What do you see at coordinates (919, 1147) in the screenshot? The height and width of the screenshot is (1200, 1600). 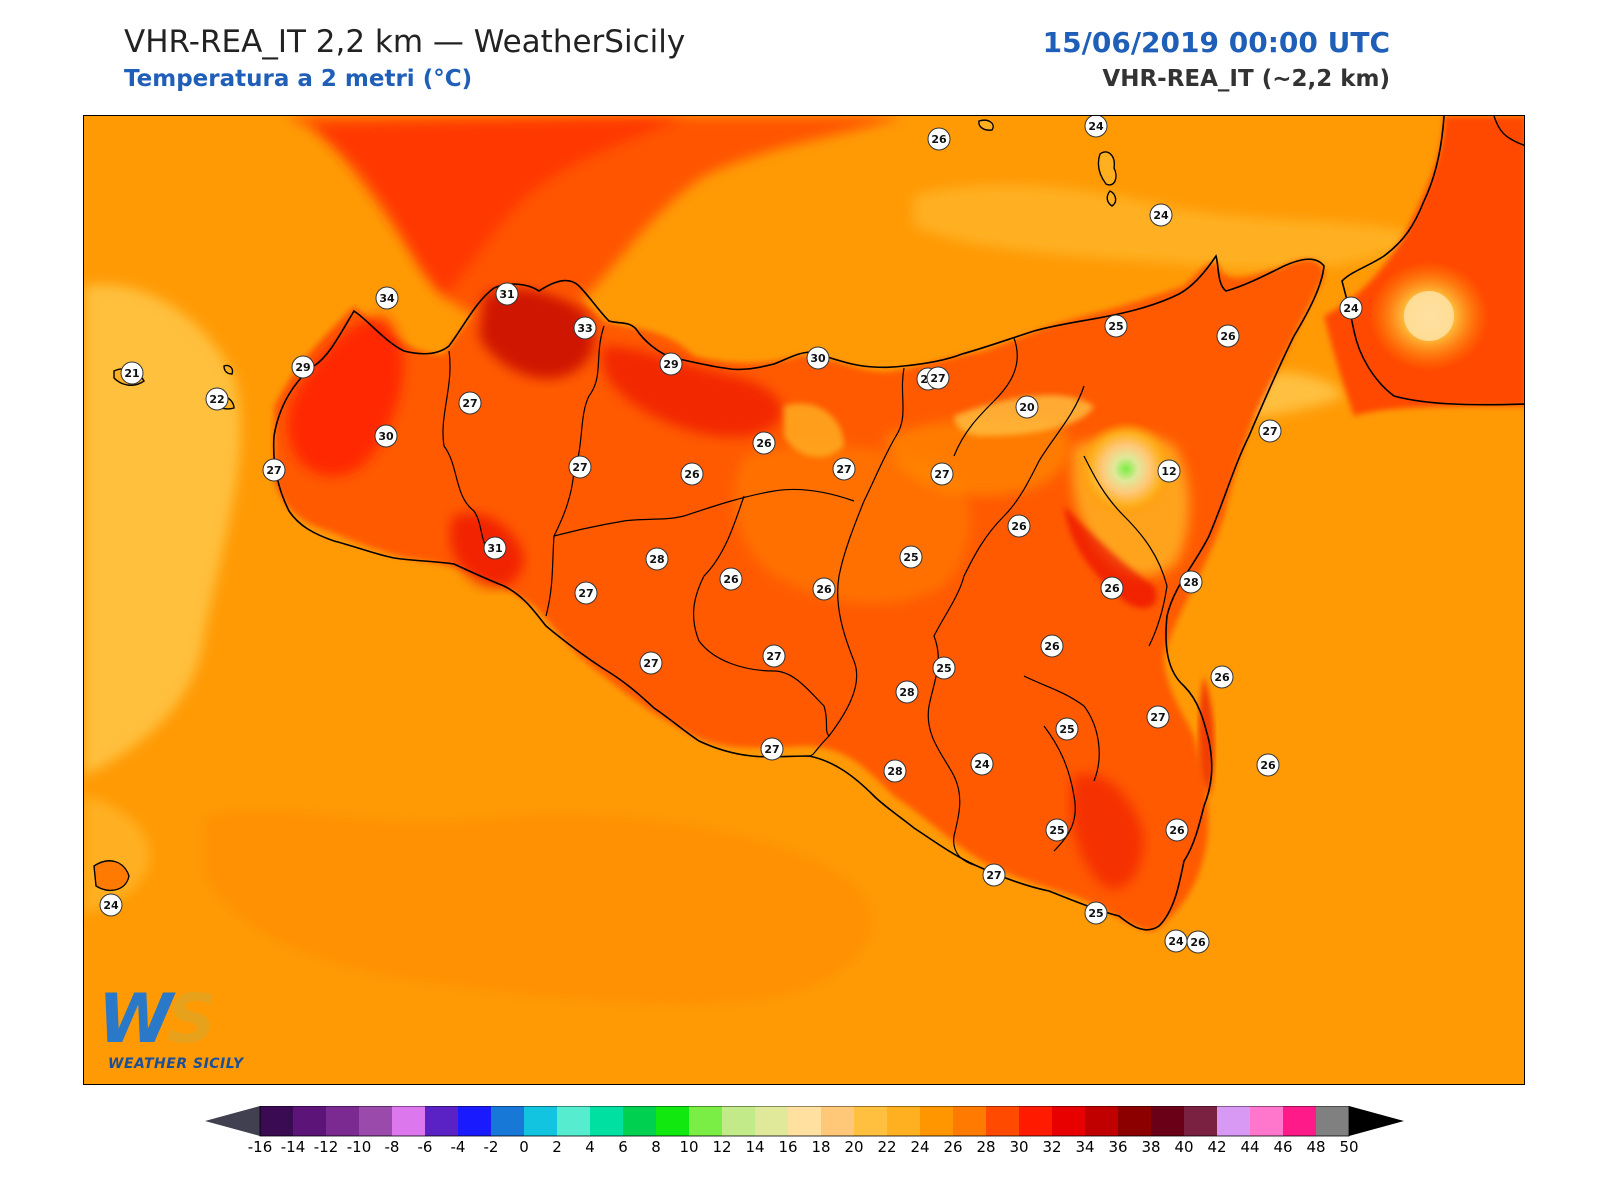 I see `colorbar-tick-label: 24` at bounding box center [919, 1147].